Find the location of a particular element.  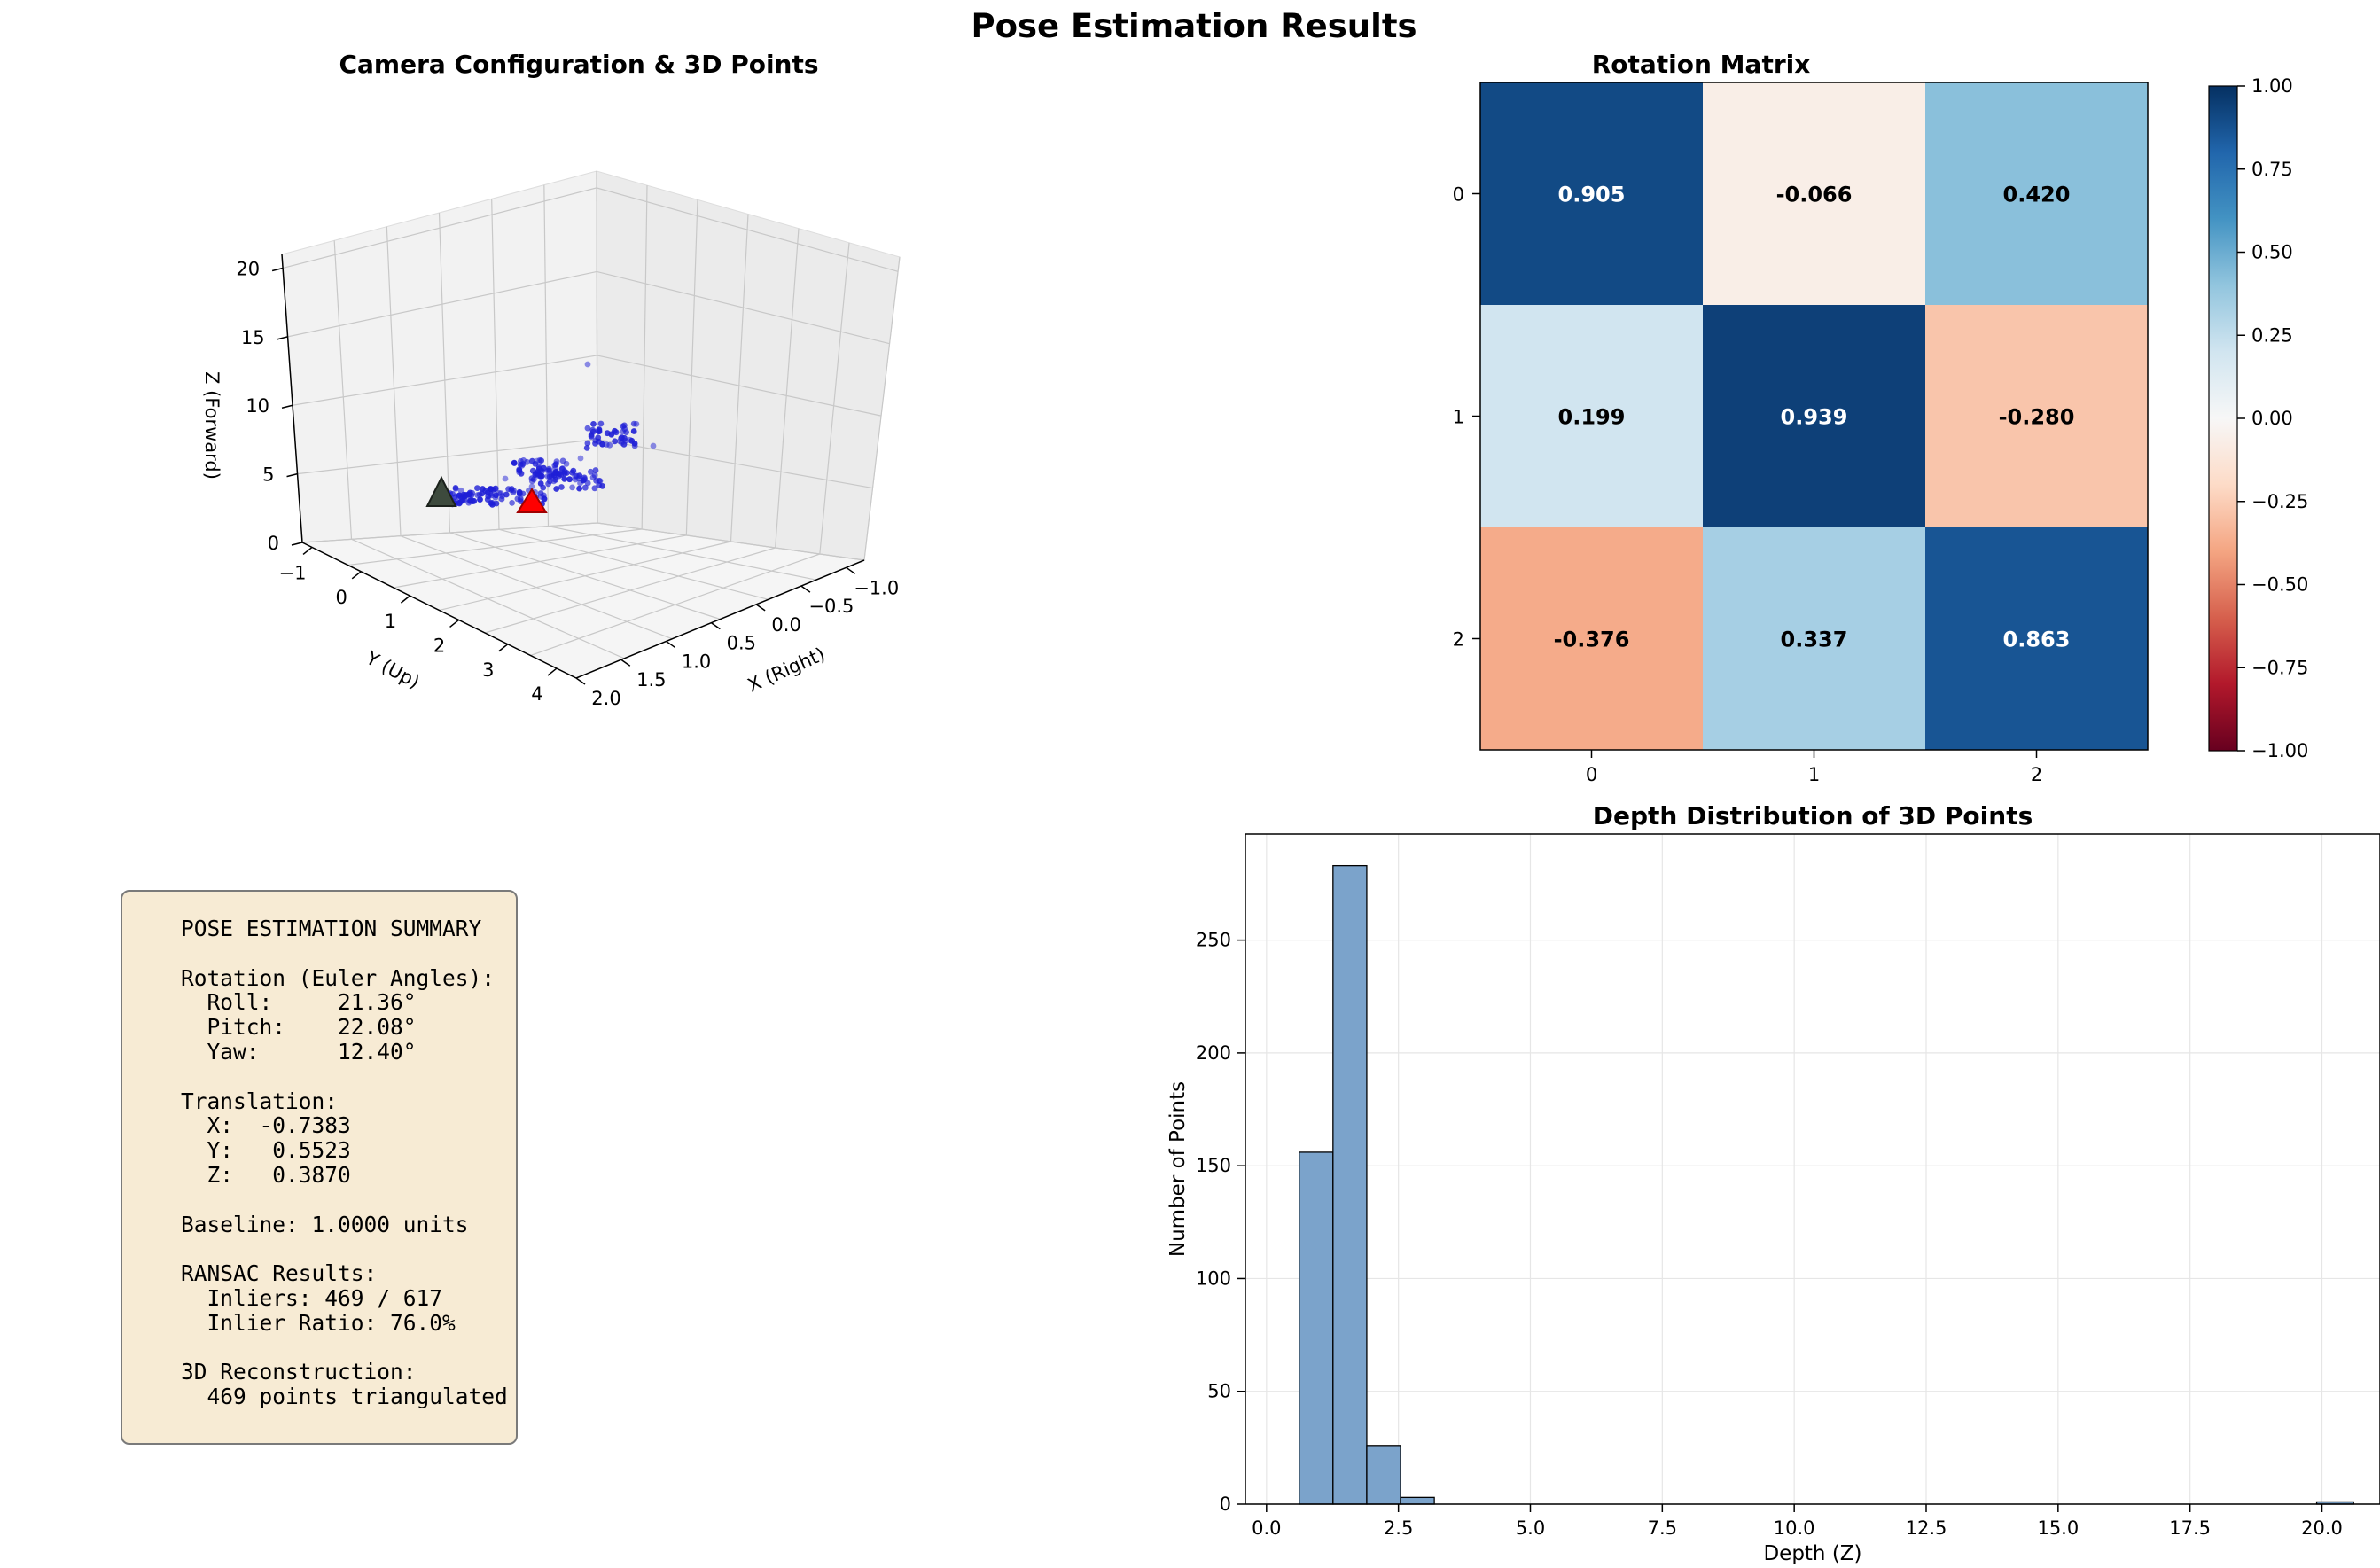

z-tick-label: 5 is located at coordinates (268, 475).